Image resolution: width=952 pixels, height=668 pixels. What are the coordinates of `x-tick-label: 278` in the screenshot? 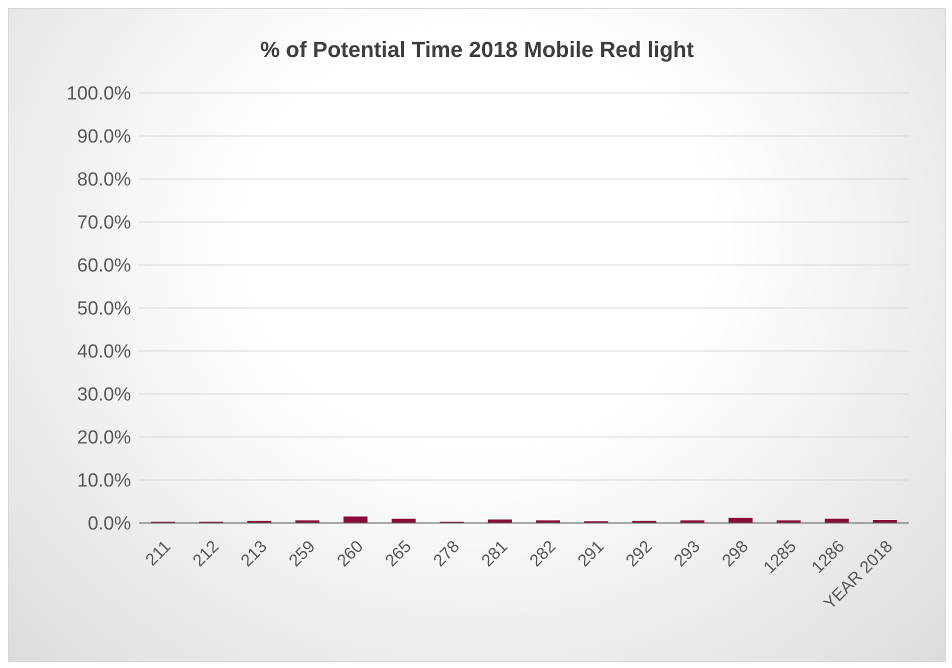 It's located at (447, 553).